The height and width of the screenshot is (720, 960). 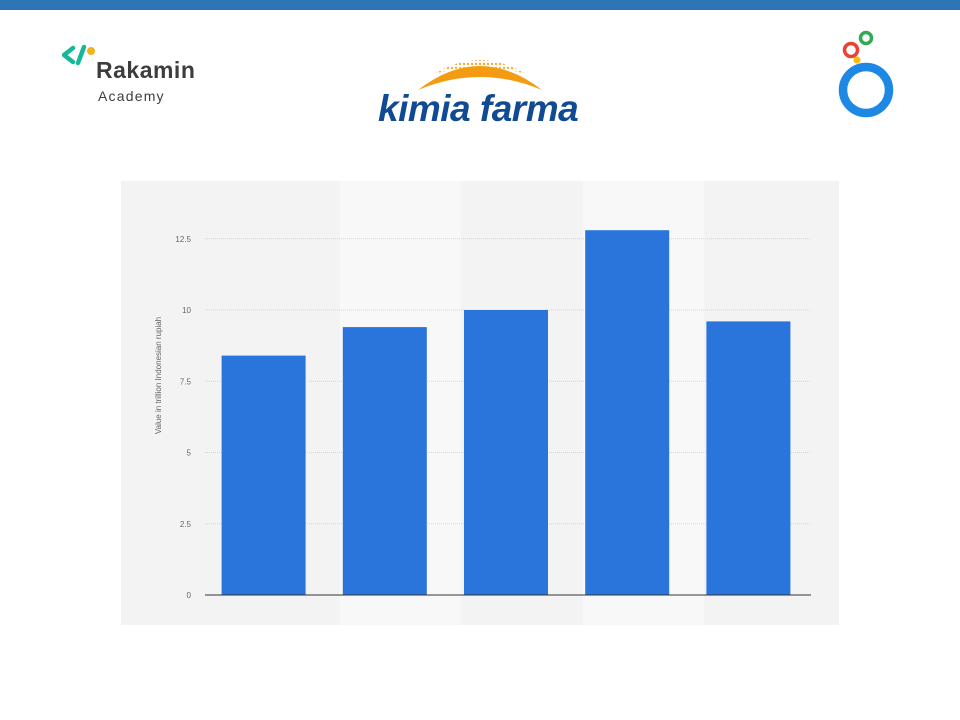 I want to click on rakamin-code-icon, so click(x=78, y=55).